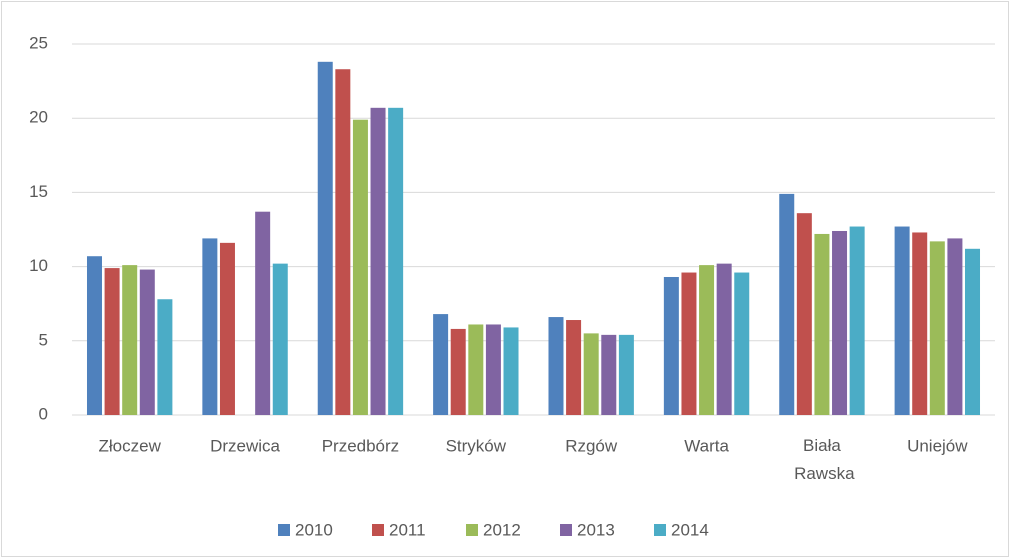 The width and height of the screenshot is (1011, 559). I want to click on y-tick-label: 20, so click(38, 117).